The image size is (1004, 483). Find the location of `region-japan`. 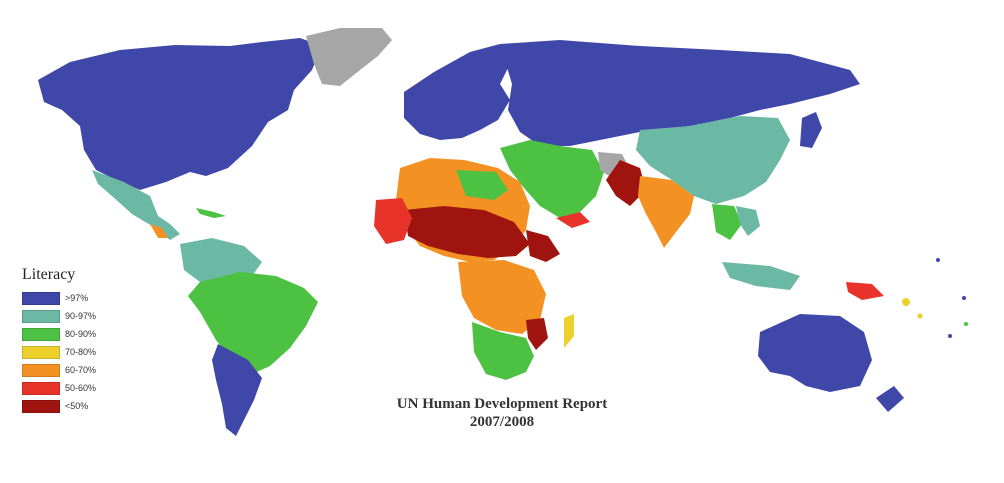

region-japan is located at coordinates (811, 130).